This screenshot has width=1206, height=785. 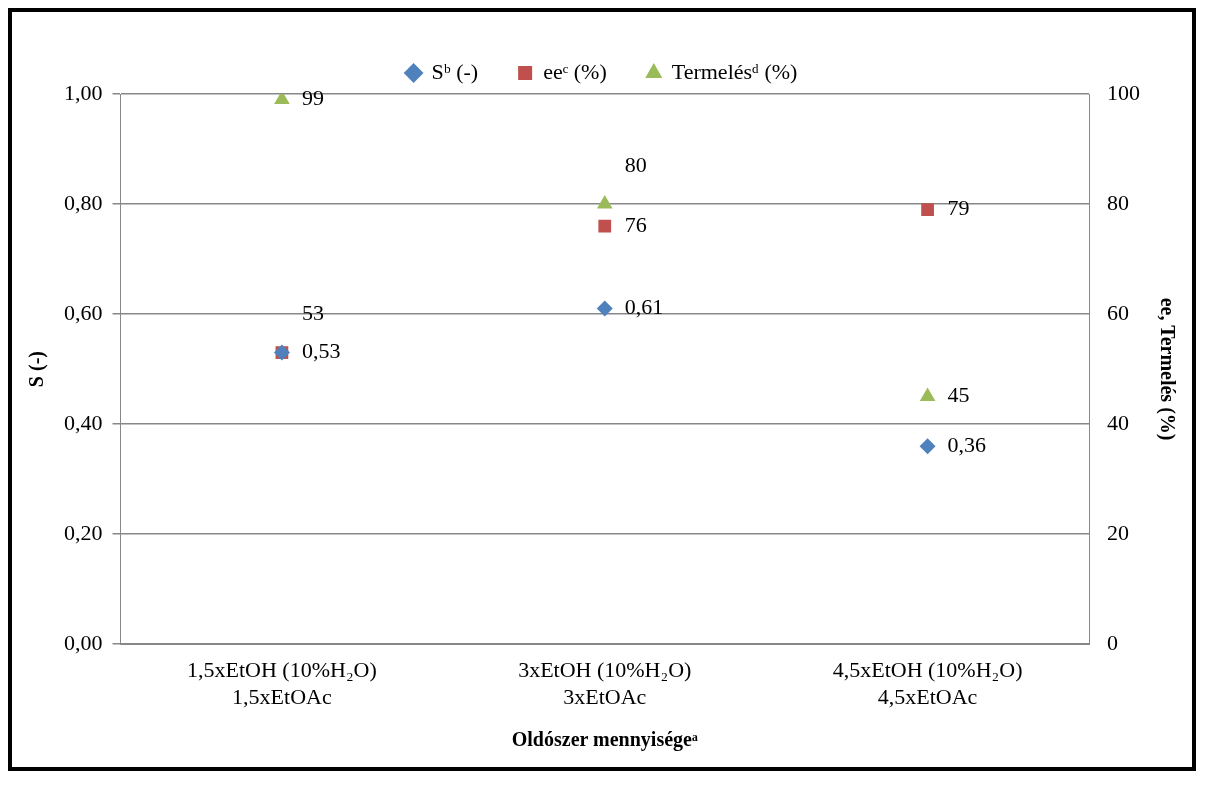 I want to click on data-label: 0,61, so click(x=644, y=307).